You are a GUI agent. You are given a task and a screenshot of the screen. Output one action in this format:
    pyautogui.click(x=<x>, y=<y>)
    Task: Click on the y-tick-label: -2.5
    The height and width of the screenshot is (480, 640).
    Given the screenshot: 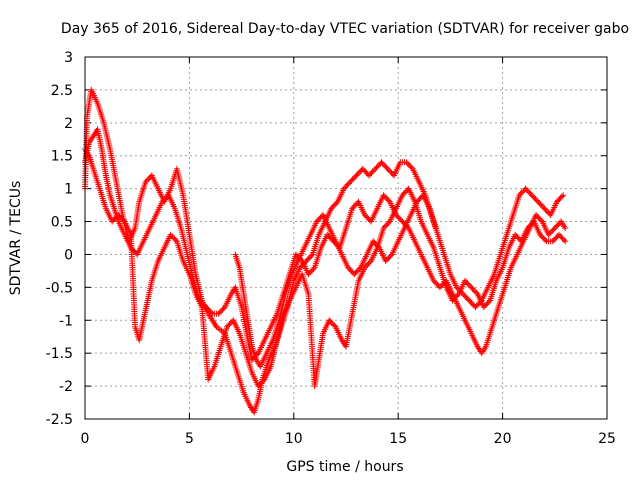 What is the action you would take?
    pyautogui.click(x=59, y=420)
    